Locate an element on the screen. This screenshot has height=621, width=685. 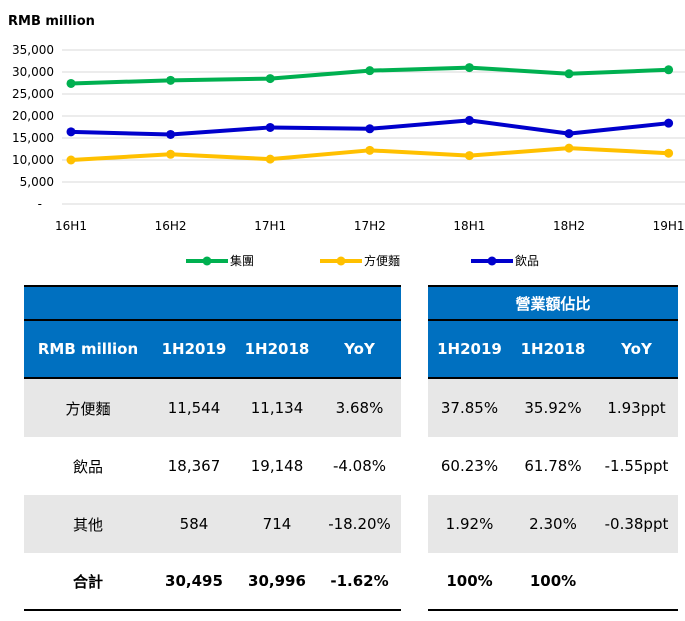
x-tick-label: 18H1 is located at coordinates (469, 226).